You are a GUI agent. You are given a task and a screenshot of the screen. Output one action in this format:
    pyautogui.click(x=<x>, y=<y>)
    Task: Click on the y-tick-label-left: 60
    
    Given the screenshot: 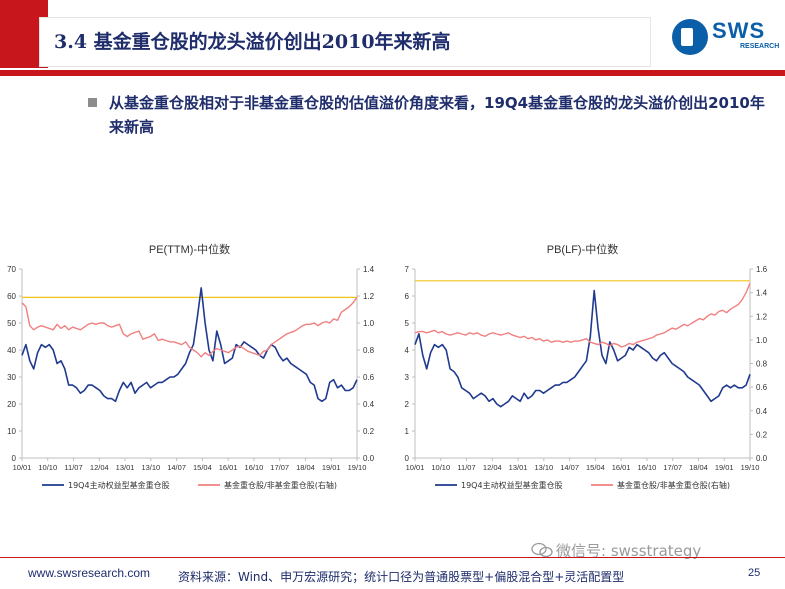 What is the action you would take?
    pyautogui.click(x=11, y=296)
    